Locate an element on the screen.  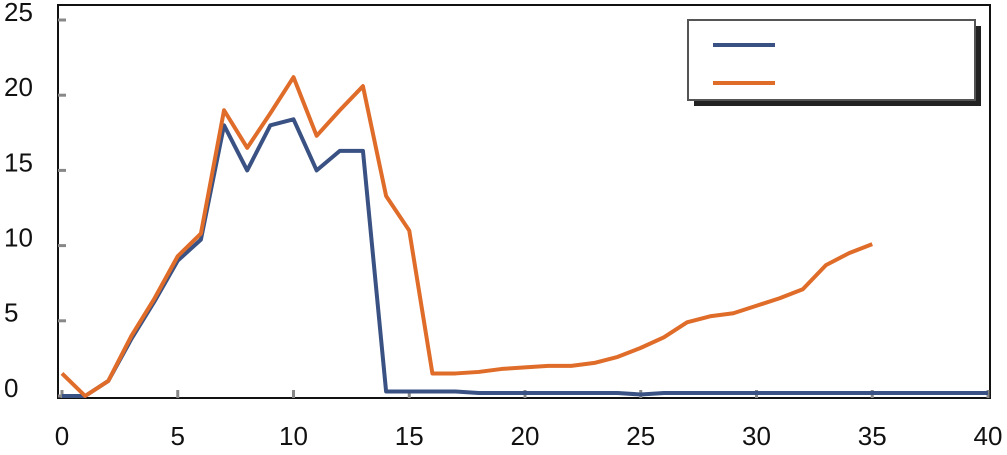
x-tick-label: 10 is located at coordinates (293, 436).